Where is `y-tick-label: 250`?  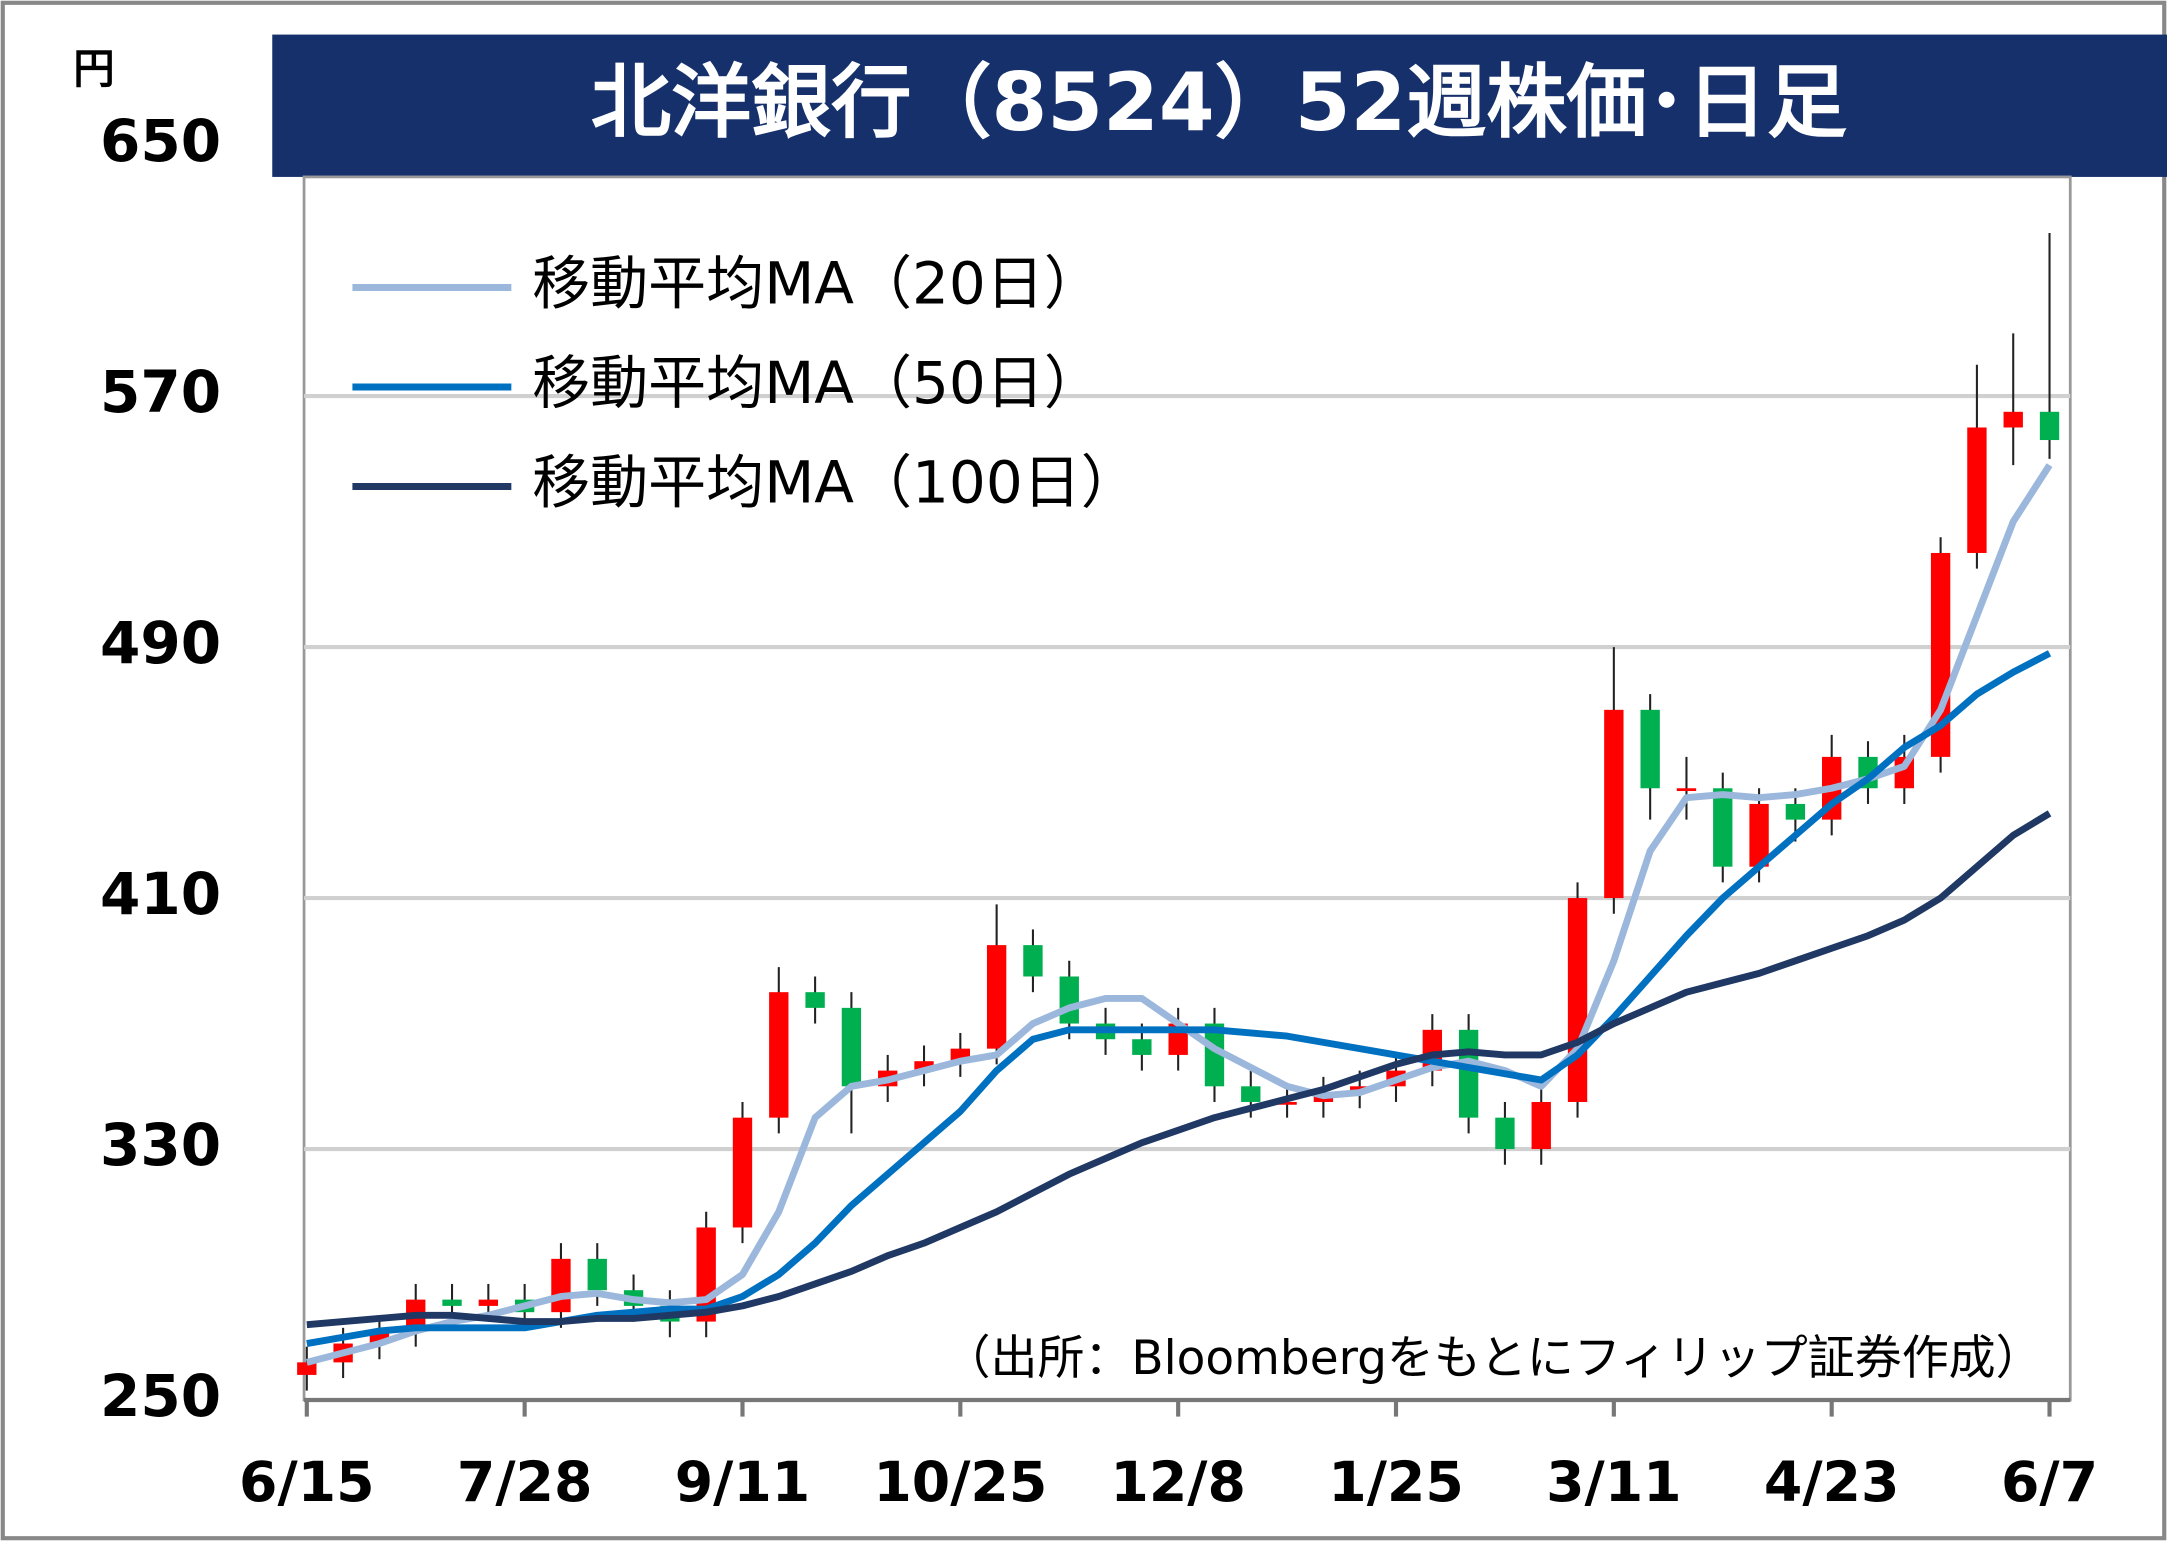 y-tick-label: 250 is located at coordinates (160, 1396).